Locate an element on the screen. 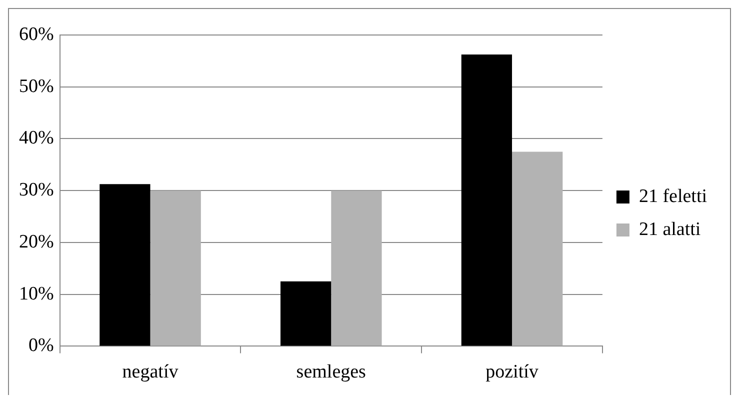  y-tick-label: 0% is located at coordinates (41, 345).